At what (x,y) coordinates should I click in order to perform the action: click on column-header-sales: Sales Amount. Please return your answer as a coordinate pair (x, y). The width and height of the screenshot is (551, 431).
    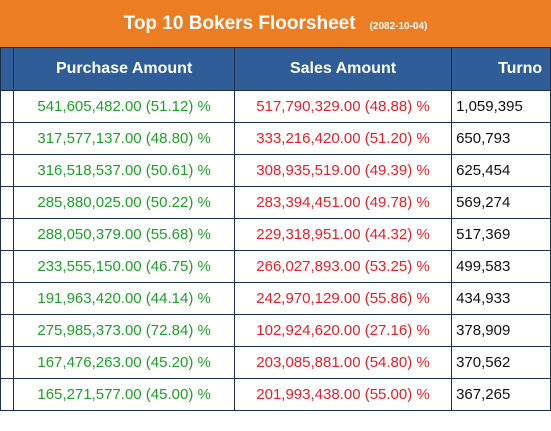
    Looking at the image, I should click on (343, 69).